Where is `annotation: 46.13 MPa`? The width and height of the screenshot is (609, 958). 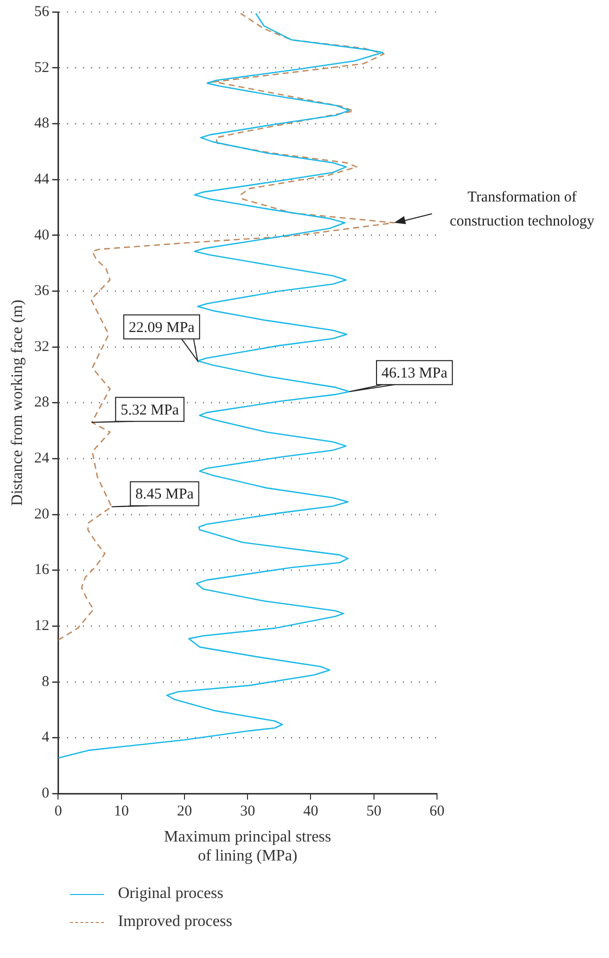 annotation: 46.13 MPa is located at coordinates (415, 374).